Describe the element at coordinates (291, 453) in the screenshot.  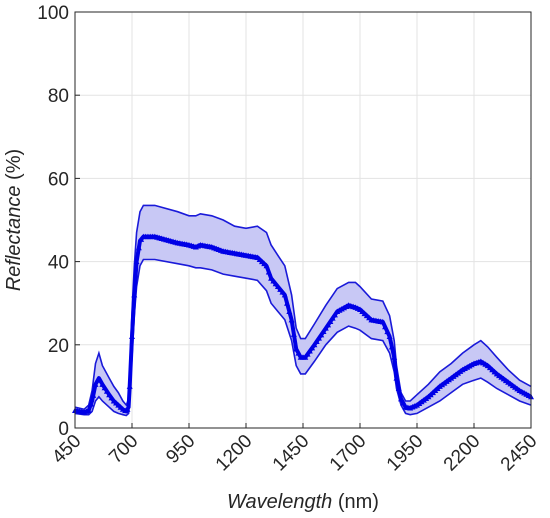
I see `x-tick-label: 1450` at that location.